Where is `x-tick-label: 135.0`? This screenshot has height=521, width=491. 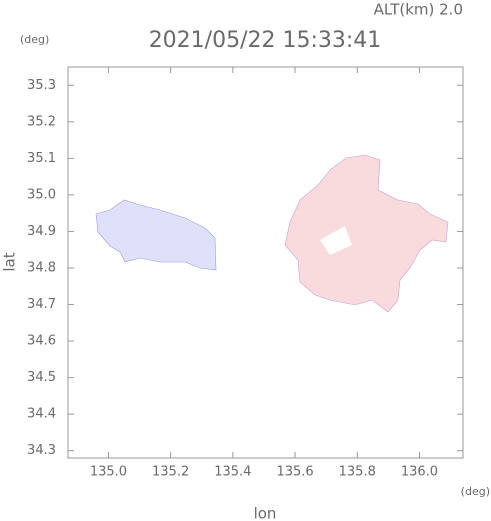 x-tick-label: 135.0 is located at coordinates (108, 472).